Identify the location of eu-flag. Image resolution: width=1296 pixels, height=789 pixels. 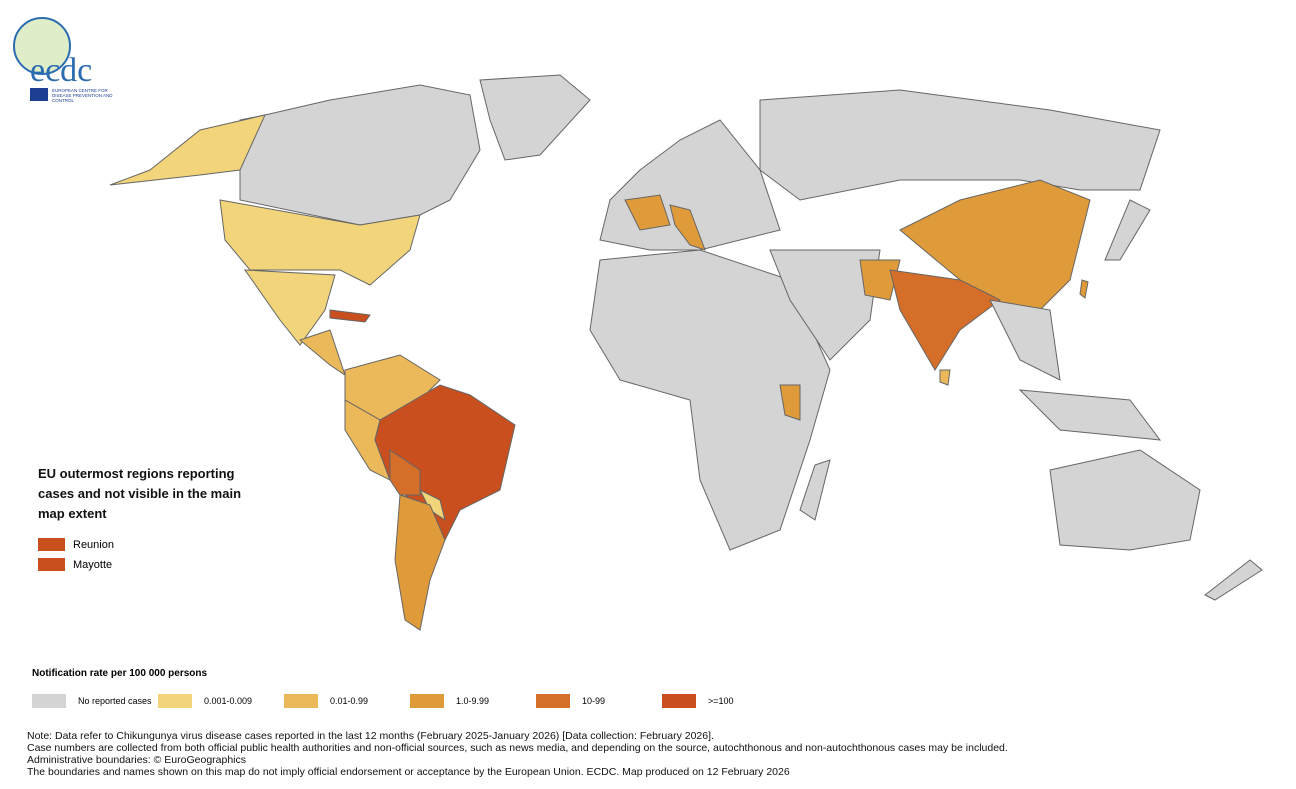
(39, 94).